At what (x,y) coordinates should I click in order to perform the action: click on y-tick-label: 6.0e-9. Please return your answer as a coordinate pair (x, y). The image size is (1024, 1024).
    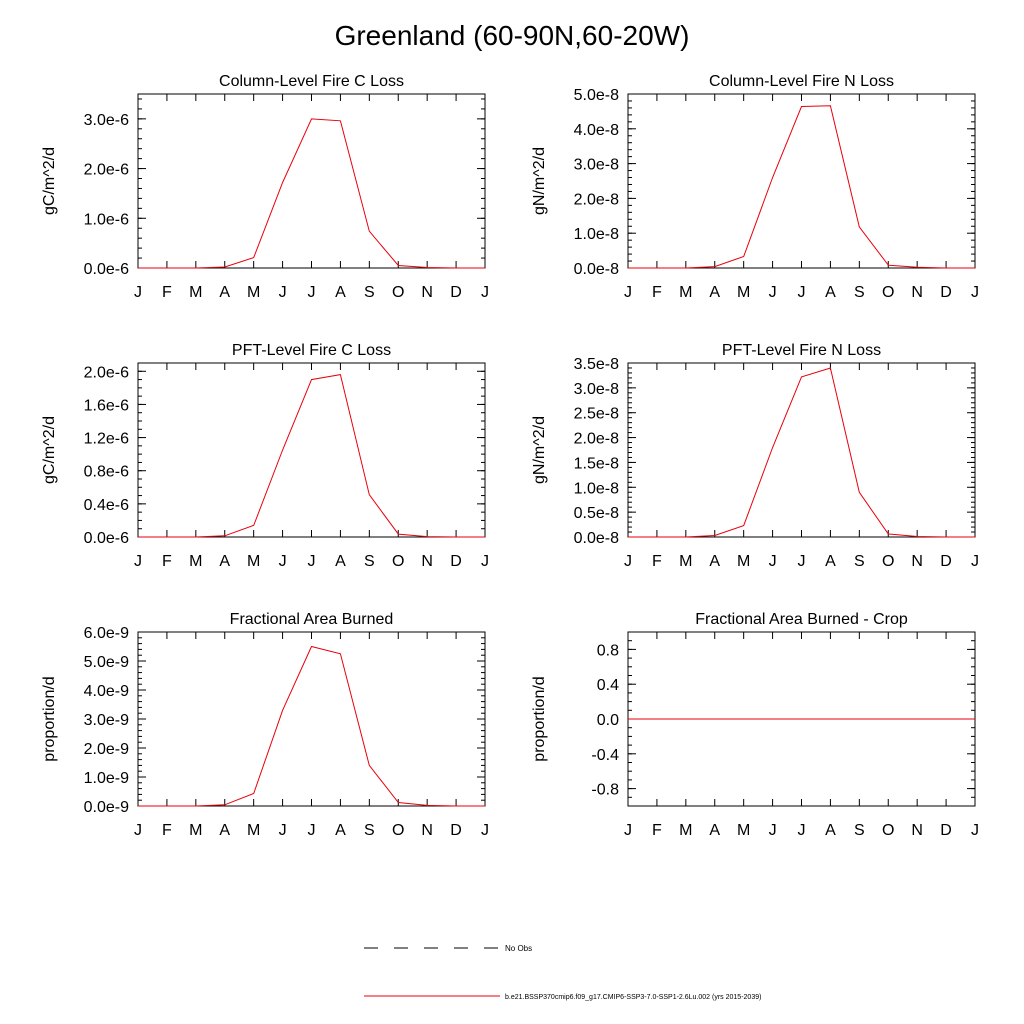
    Looking at the image, I should click on (106, 633).